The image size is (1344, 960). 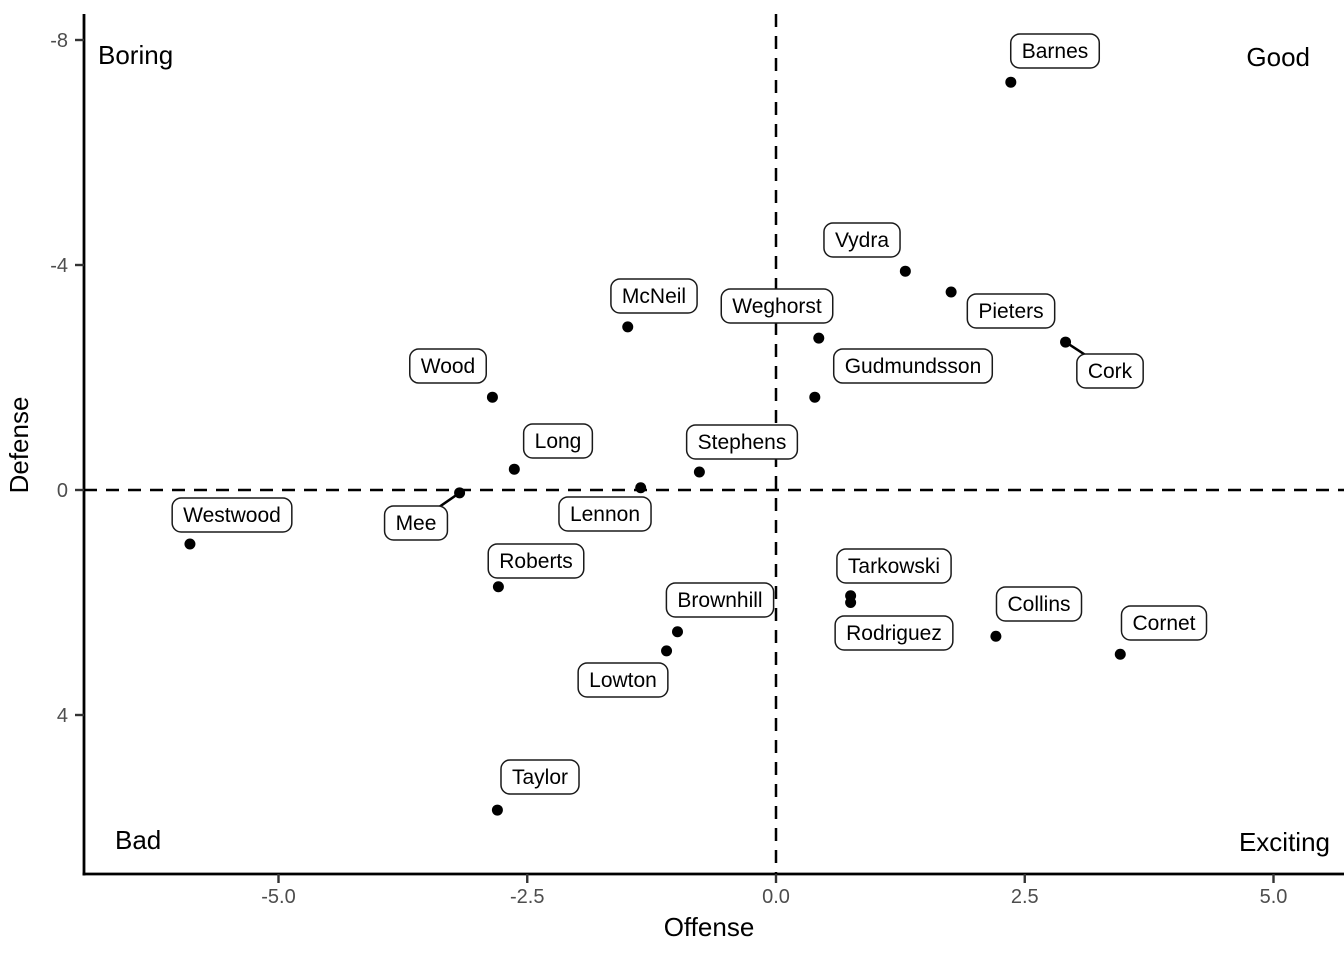 I want to click on data-point-westwood, so click(x=190, y=544).